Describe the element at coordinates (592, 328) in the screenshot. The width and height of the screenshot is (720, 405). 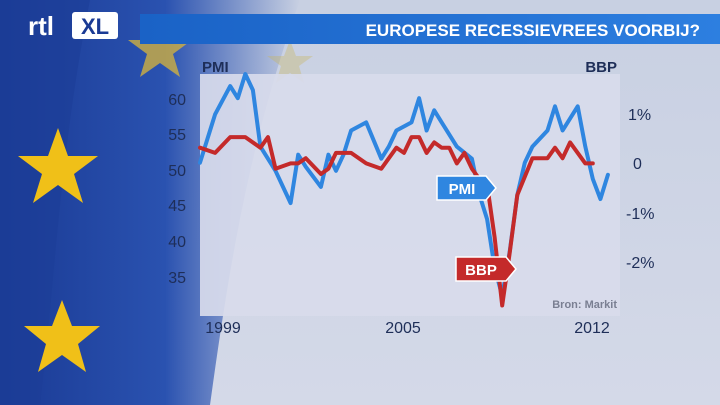
I see `x-tick-label: 2012` at that location.